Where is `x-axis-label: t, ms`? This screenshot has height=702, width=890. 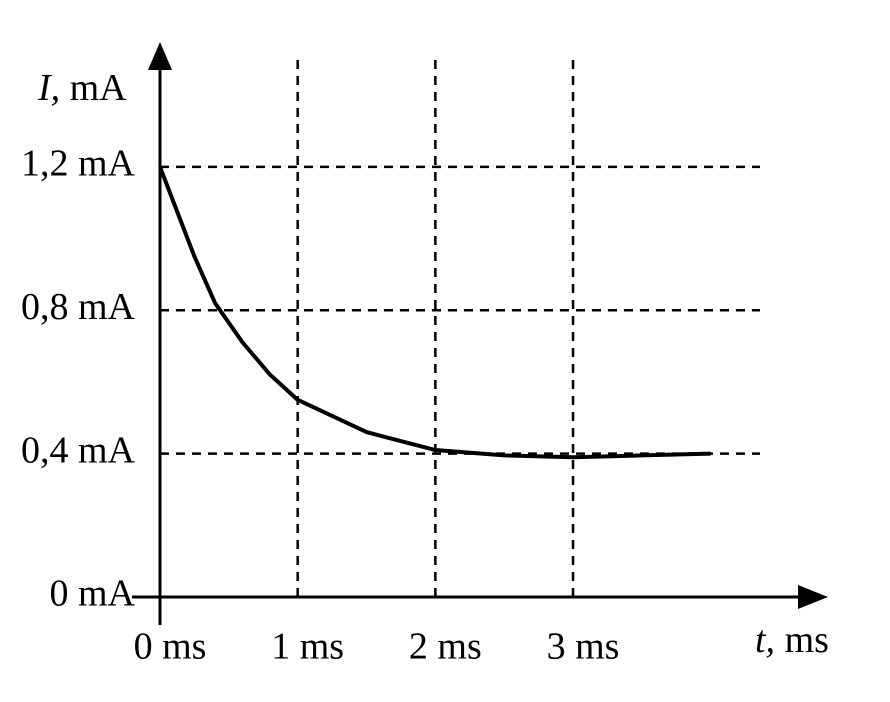
x-axis-label: t, ms is located at coordinates (792, 640).